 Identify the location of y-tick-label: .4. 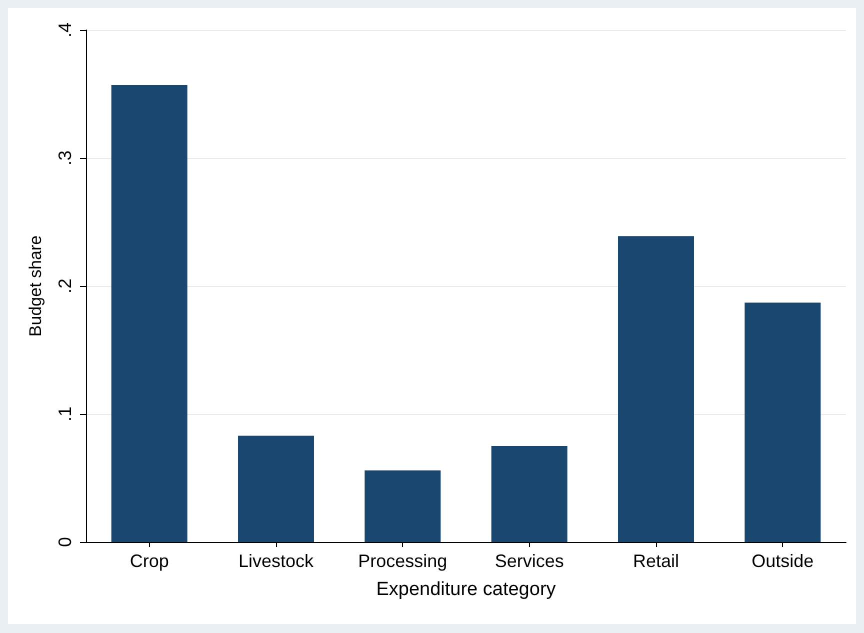
(65, 30).